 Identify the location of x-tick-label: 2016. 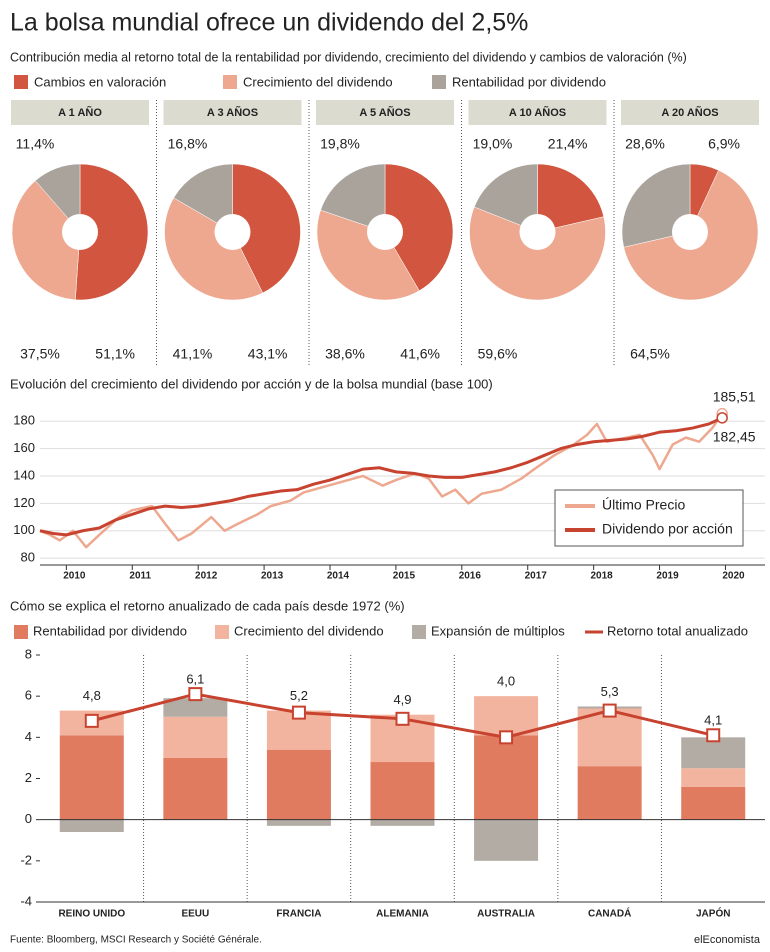
(470, 576).